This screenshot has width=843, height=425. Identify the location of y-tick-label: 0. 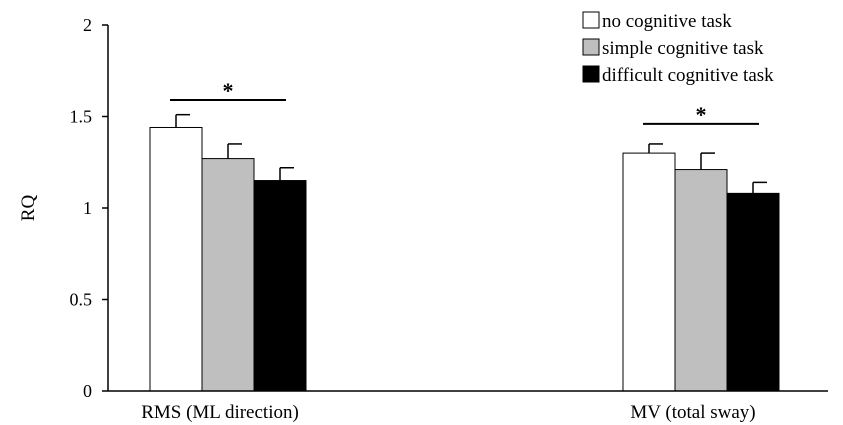
(87, 391).